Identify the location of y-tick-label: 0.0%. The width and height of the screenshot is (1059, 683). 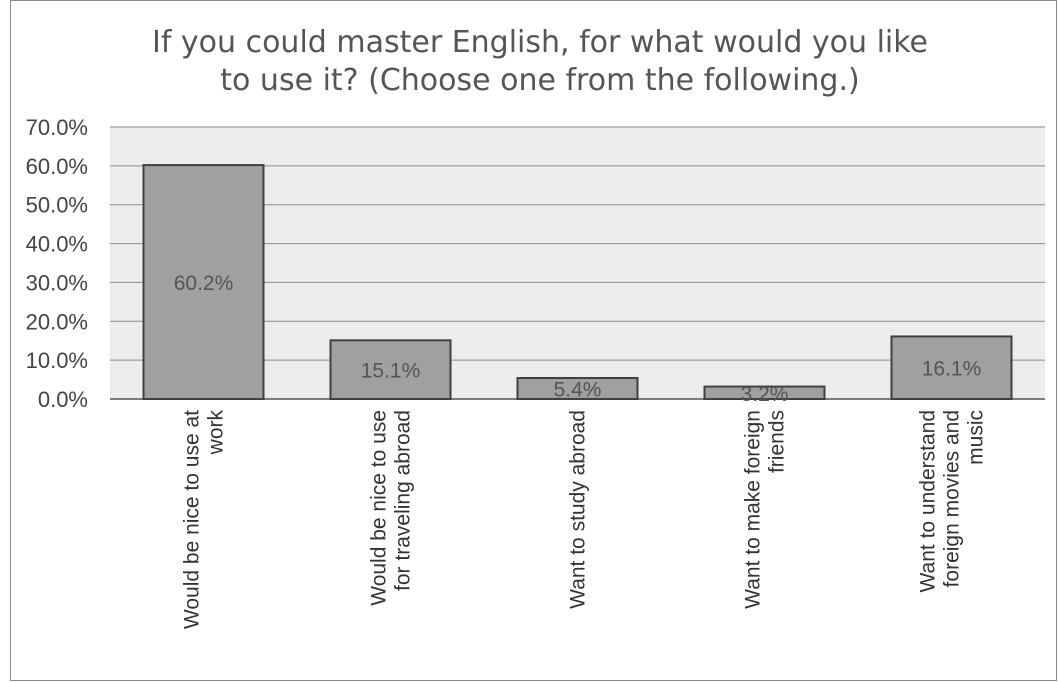
(63, 399).